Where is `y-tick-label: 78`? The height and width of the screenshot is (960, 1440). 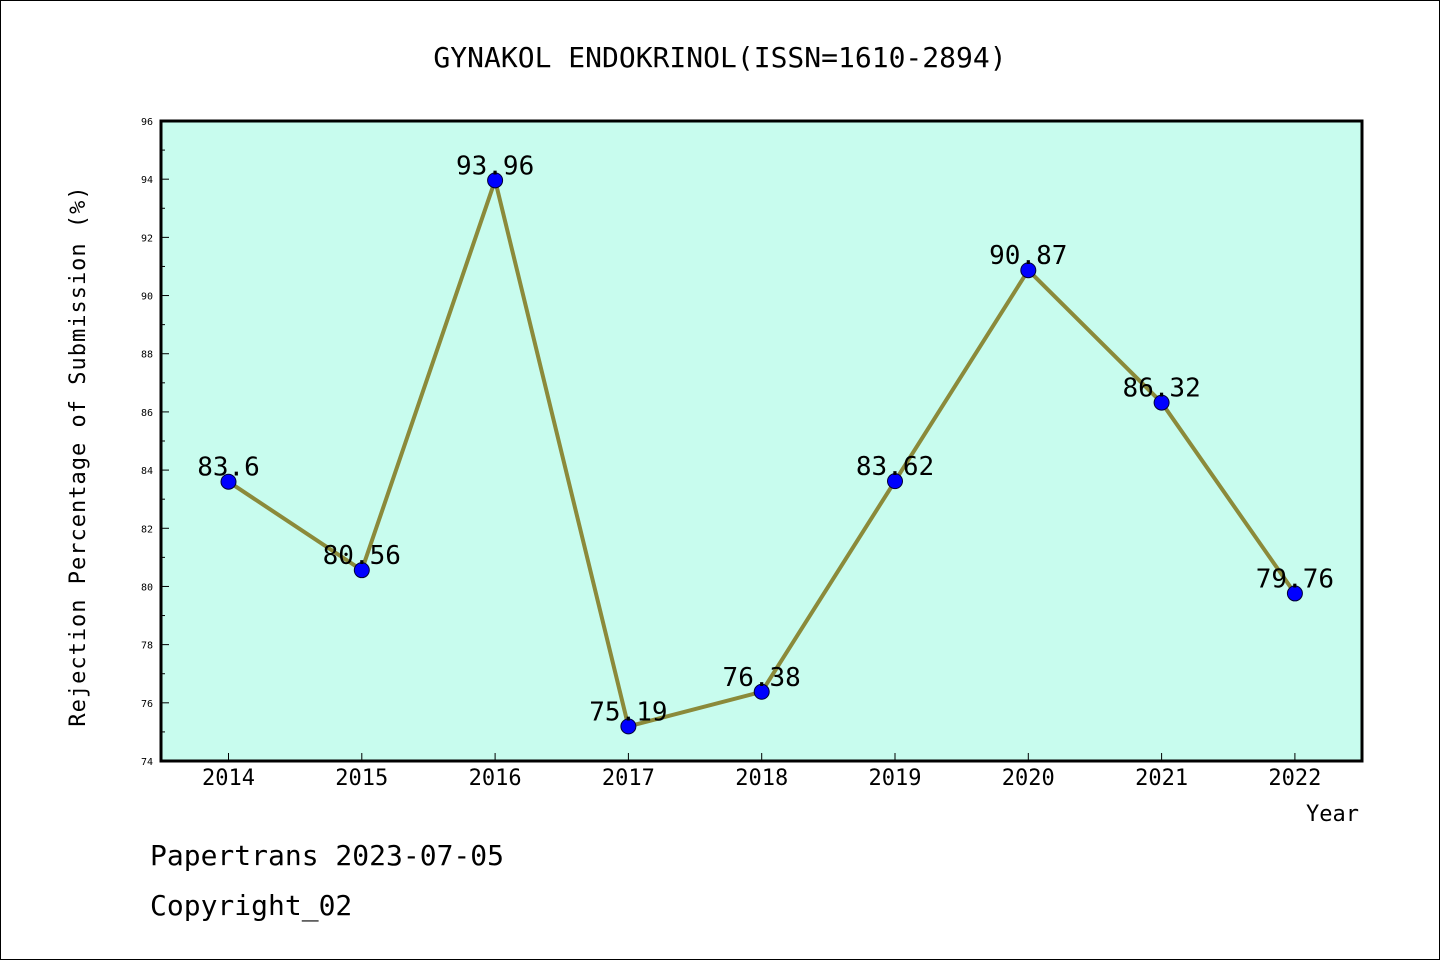
y-tick-label: 78 is located at coordinates (147, 646).